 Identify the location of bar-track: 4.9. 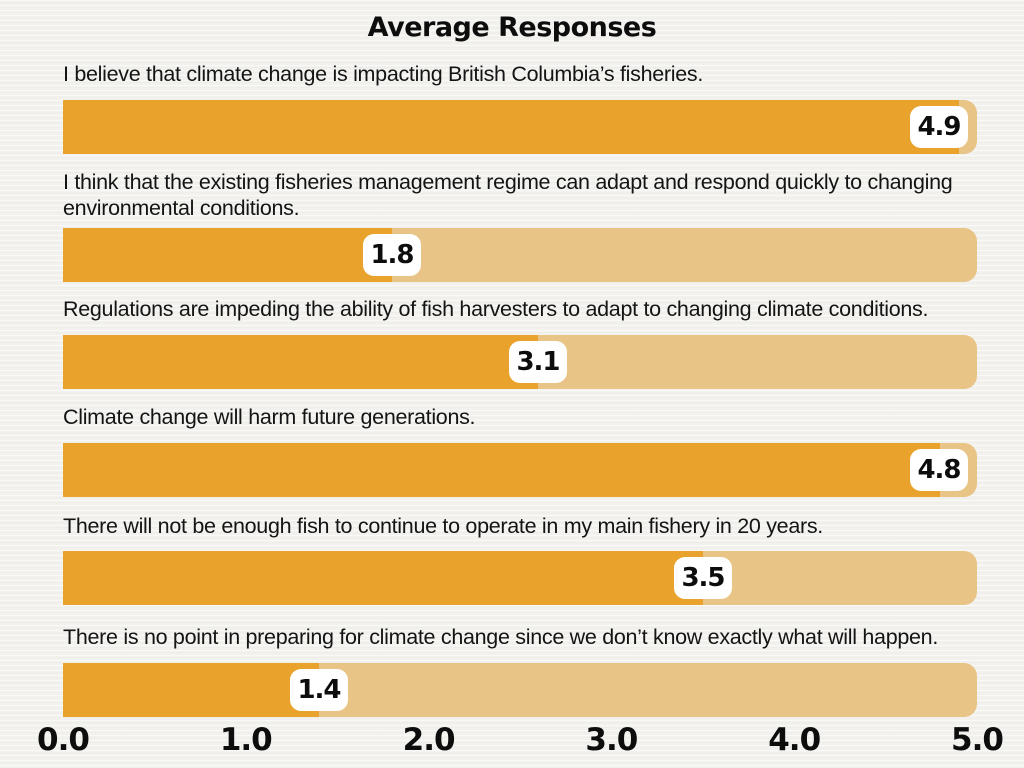
(520, 127).